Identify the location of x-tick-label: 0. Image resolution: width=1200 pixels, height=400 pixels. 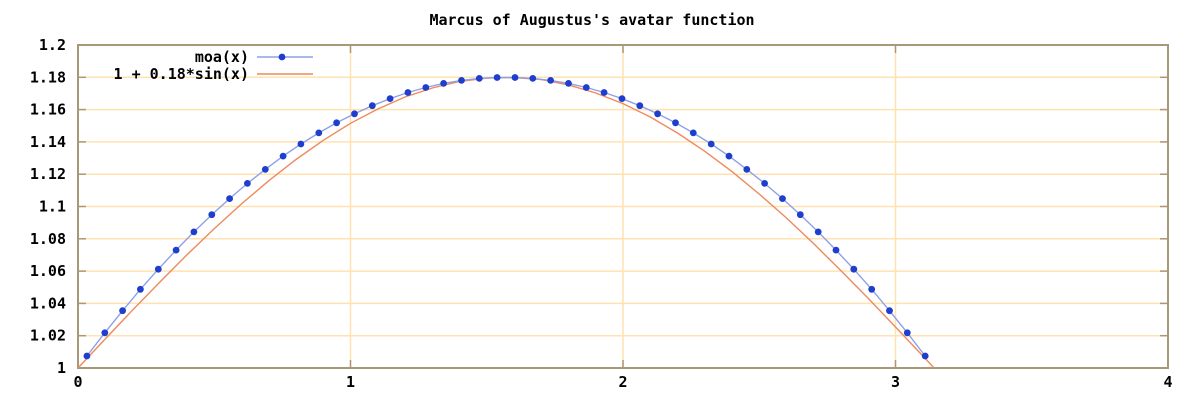
(77, 382).